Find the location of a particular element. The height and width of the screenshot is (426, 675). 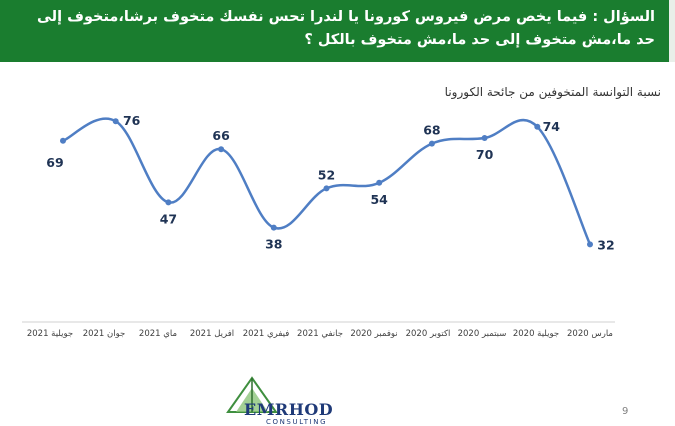

x-tick-label: جويلية 2020 is located at coordinates (536, 334).